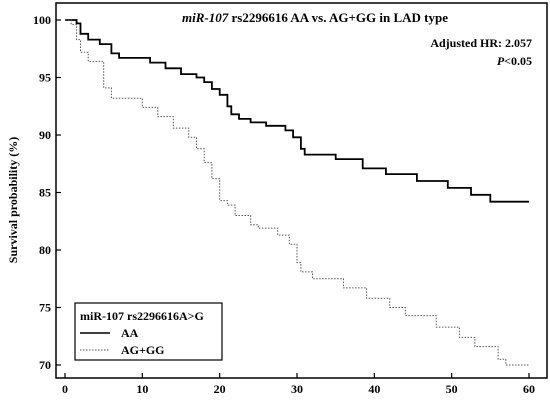 This screenshot has height=400, width=550. What do you see at coordinates (481, 43) in the screenshot?
I see `hazard-ratio-annotation: Adjusted HR: 2.057` at bounding box center [481, 43].